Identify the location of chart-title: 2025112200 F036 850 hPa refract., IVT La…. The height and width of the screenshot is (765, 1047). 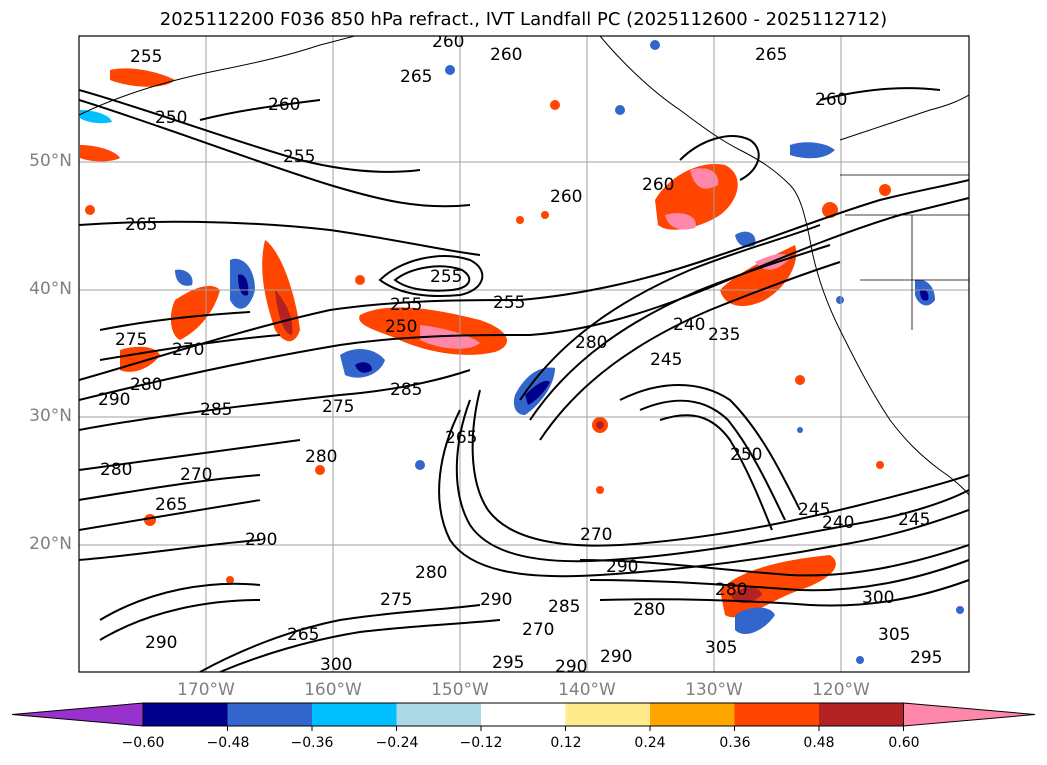
(523, 19).